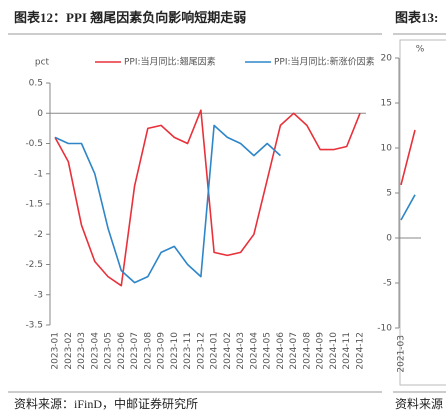 Image resolution: width=446 pixels, height=414 pixels. What do you see at coordinates (387, 59) in the screenshot?
I see `y-tick-label: 20` at bounding box center [387, 59].